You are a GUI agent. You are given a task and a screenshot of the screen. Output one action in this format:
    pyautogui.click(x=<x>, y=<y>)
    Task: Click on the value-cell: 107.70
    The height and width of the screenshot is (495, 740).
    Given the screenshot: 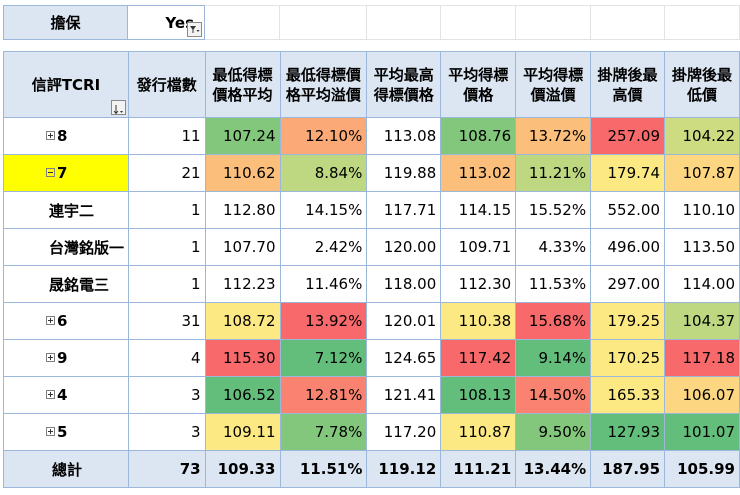 What is the action you would take?
    pyautogui.click(x=242, y=247)
    